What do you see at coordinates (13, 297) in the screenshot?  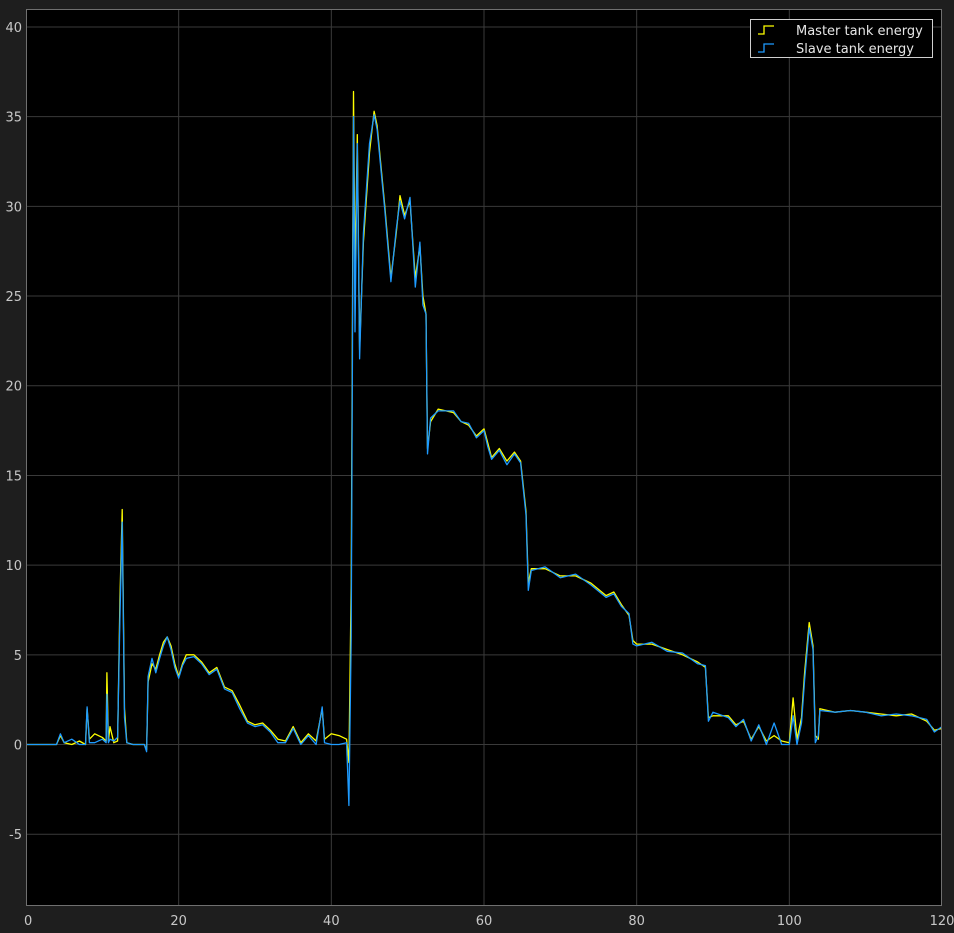 I see `y-tick-label: 25` at bounding box center [13, 297].